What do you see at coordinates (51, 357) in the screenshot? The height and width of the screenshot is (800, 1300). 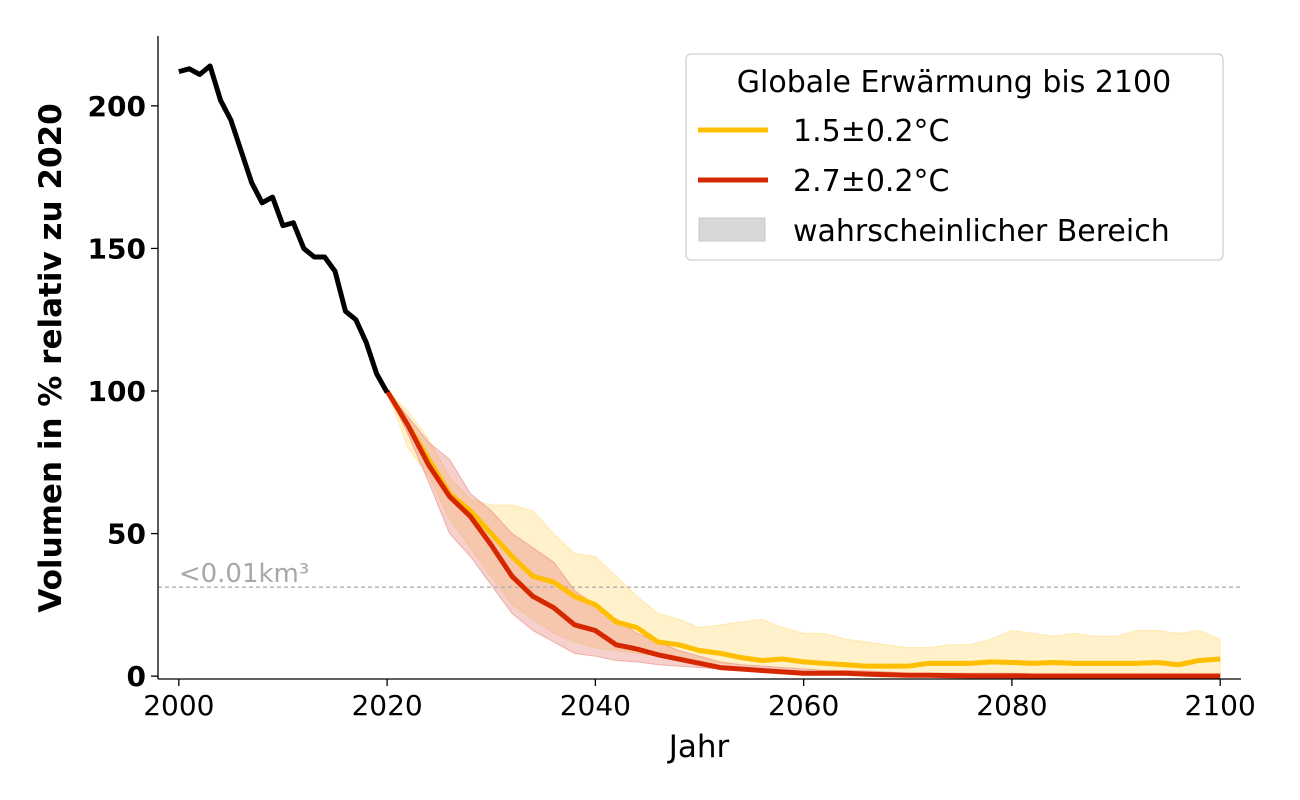 I see `y-axis-label: Volumen in % relativ zu 2020` at bounding box center [51, 357].